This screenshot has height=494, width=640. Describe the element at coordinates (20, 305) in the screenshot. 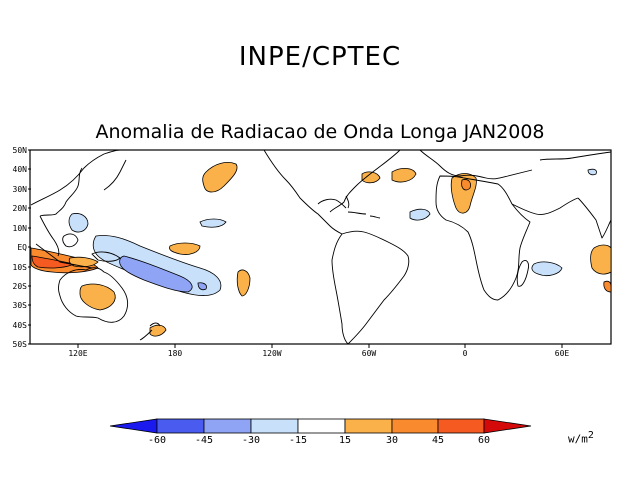

I see `lat-label: 30S` at that location.